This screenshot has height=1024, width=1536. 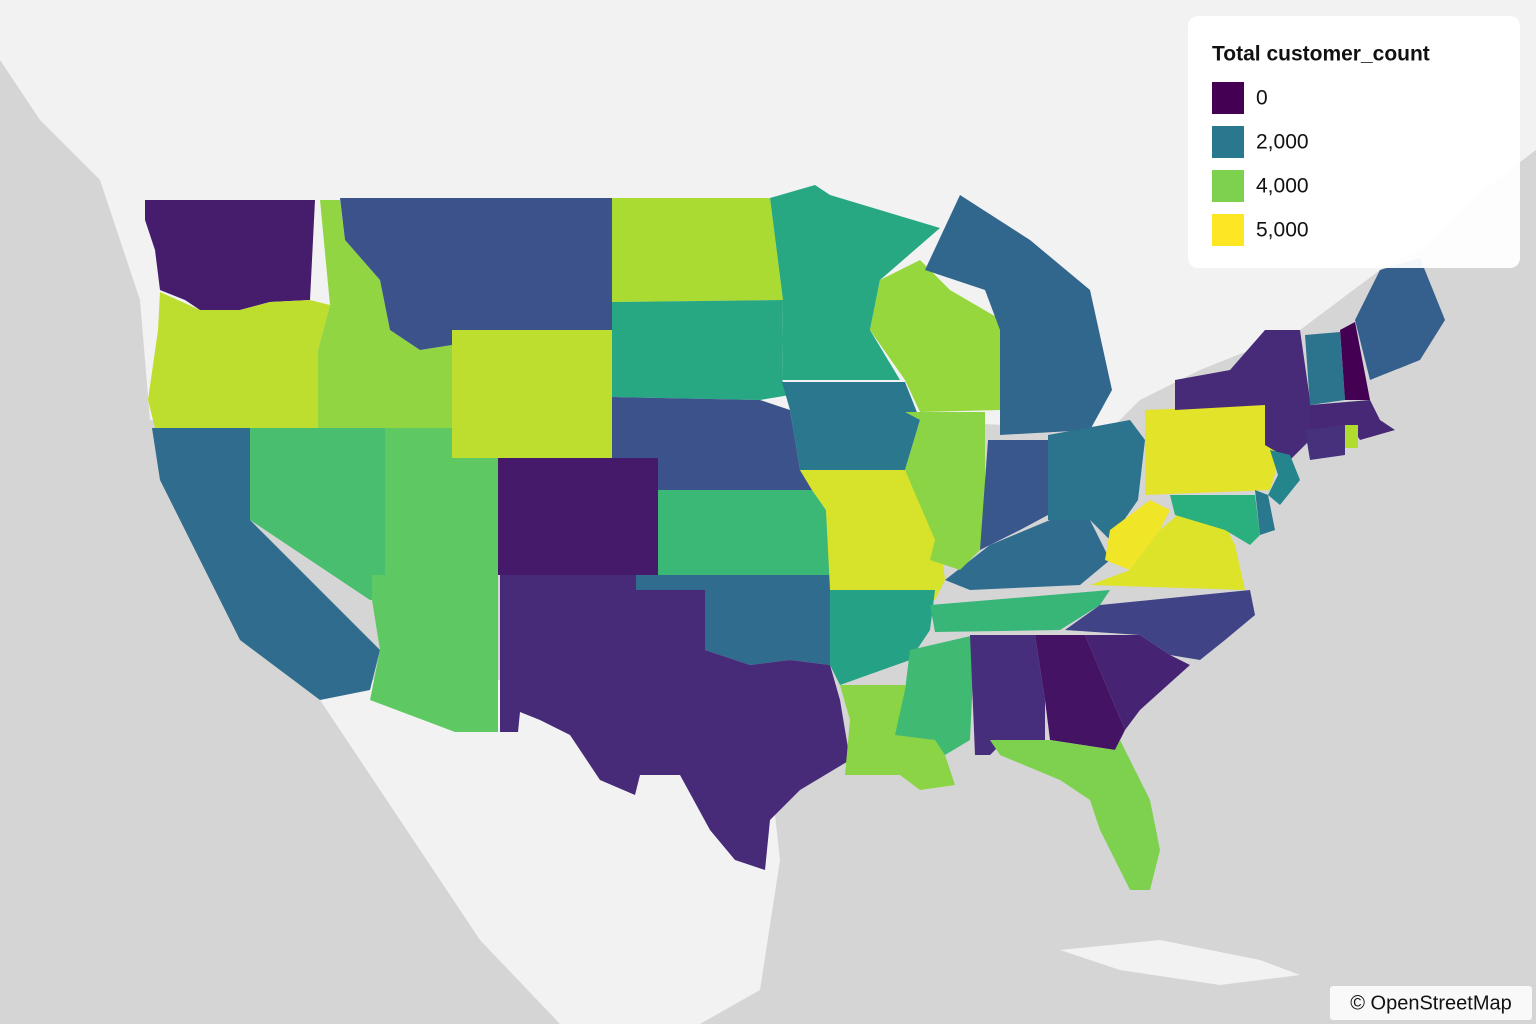 I want to click on legend-label: 0, so click(x=1262, y=98).